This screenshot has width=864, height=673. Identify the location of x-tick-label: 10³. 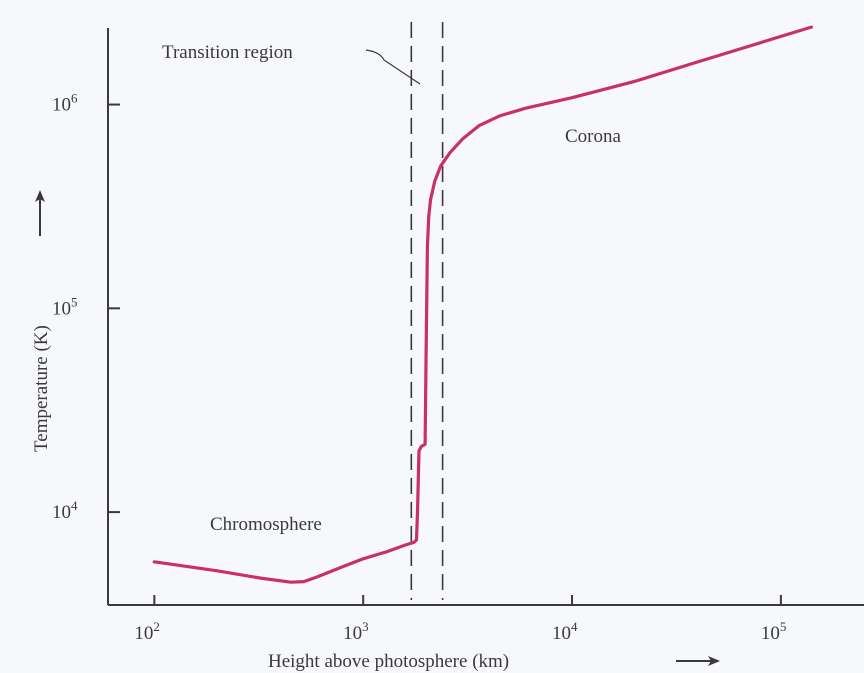
(356, 631).